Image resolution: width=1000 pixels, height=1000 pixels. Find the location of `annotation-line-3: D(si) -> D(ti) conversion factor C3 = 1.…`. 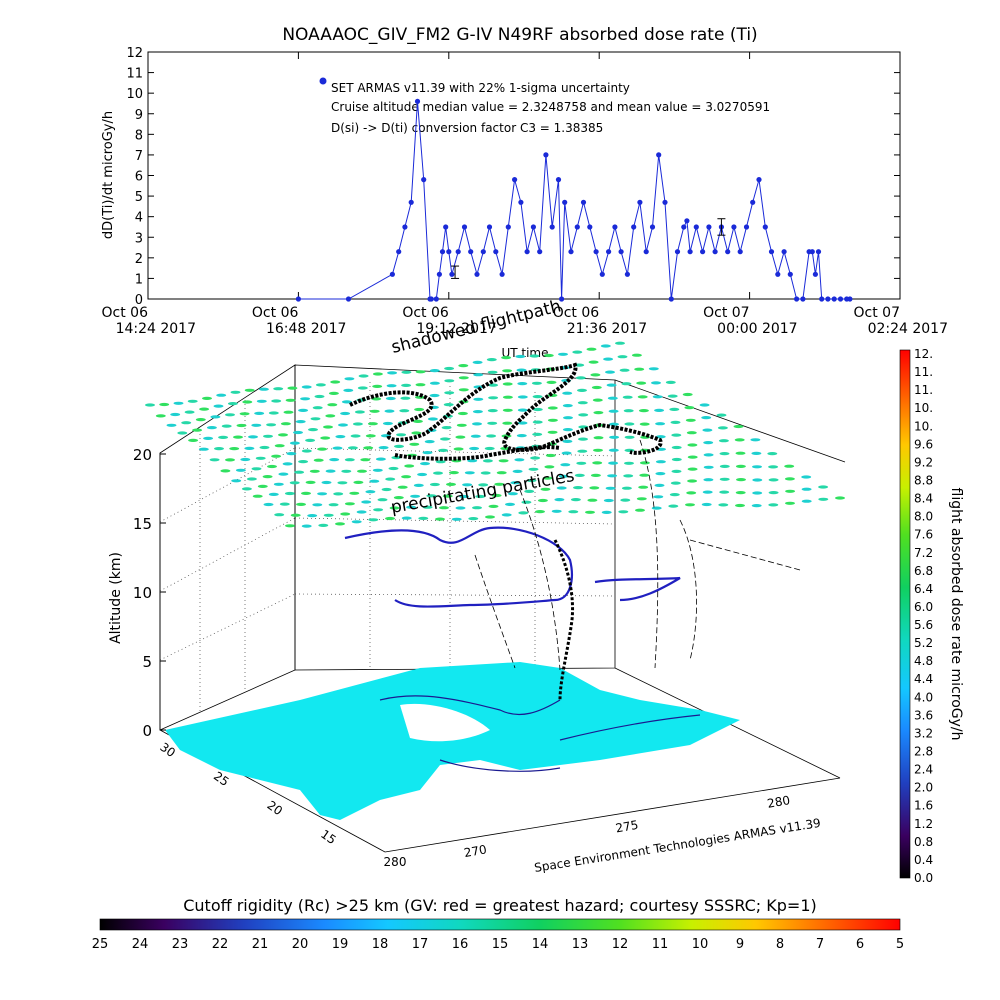

annotation-line-3: D(si) -> D(ti) conversion factor C3 = 1.… is located at coordinates (467, 128).